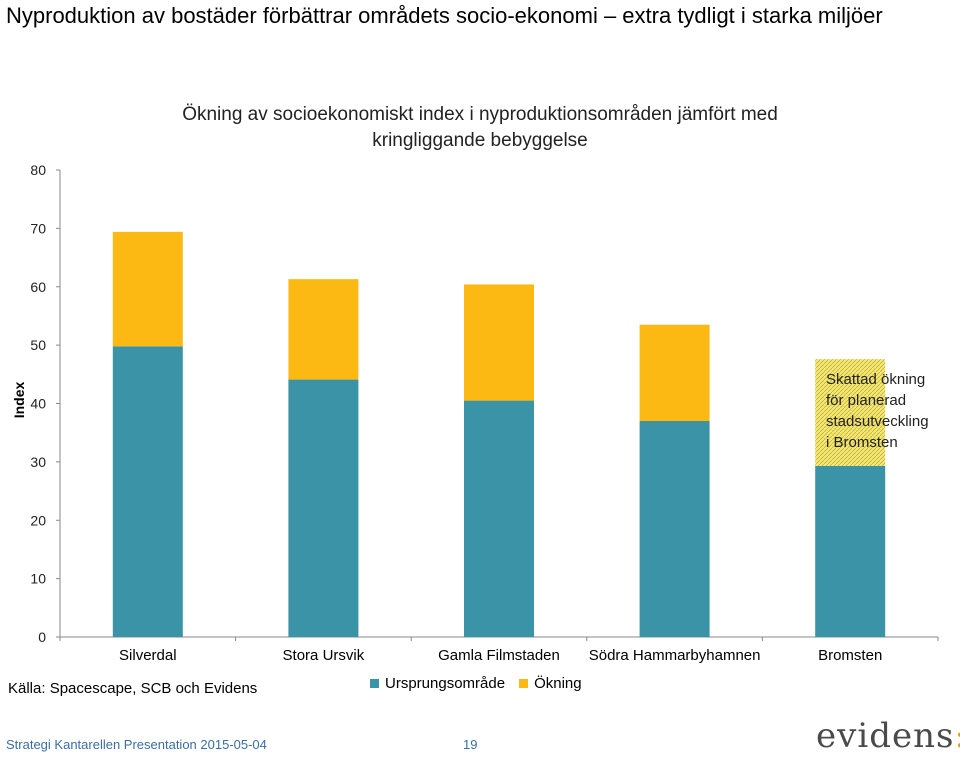  I want to click on x-tick-label: Stora Ursvik, so click(324, 655).